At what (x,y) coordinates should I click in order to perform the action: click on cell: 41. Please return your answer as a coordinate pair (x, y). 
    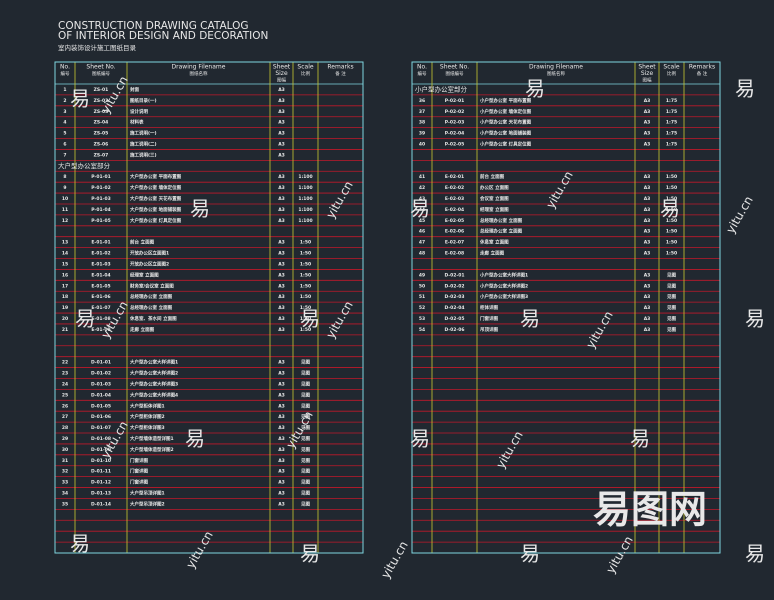
    Looking at the image, I should click on (422, 177).